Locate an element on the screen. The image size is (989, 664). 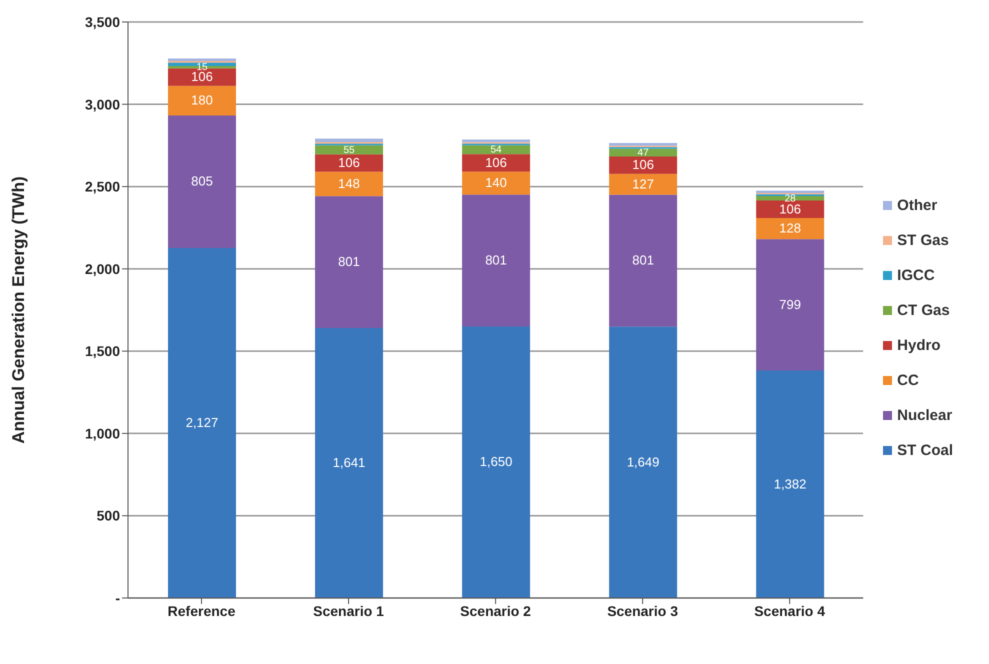
legend-label: ST Coal is located at coordinates (925, 450).